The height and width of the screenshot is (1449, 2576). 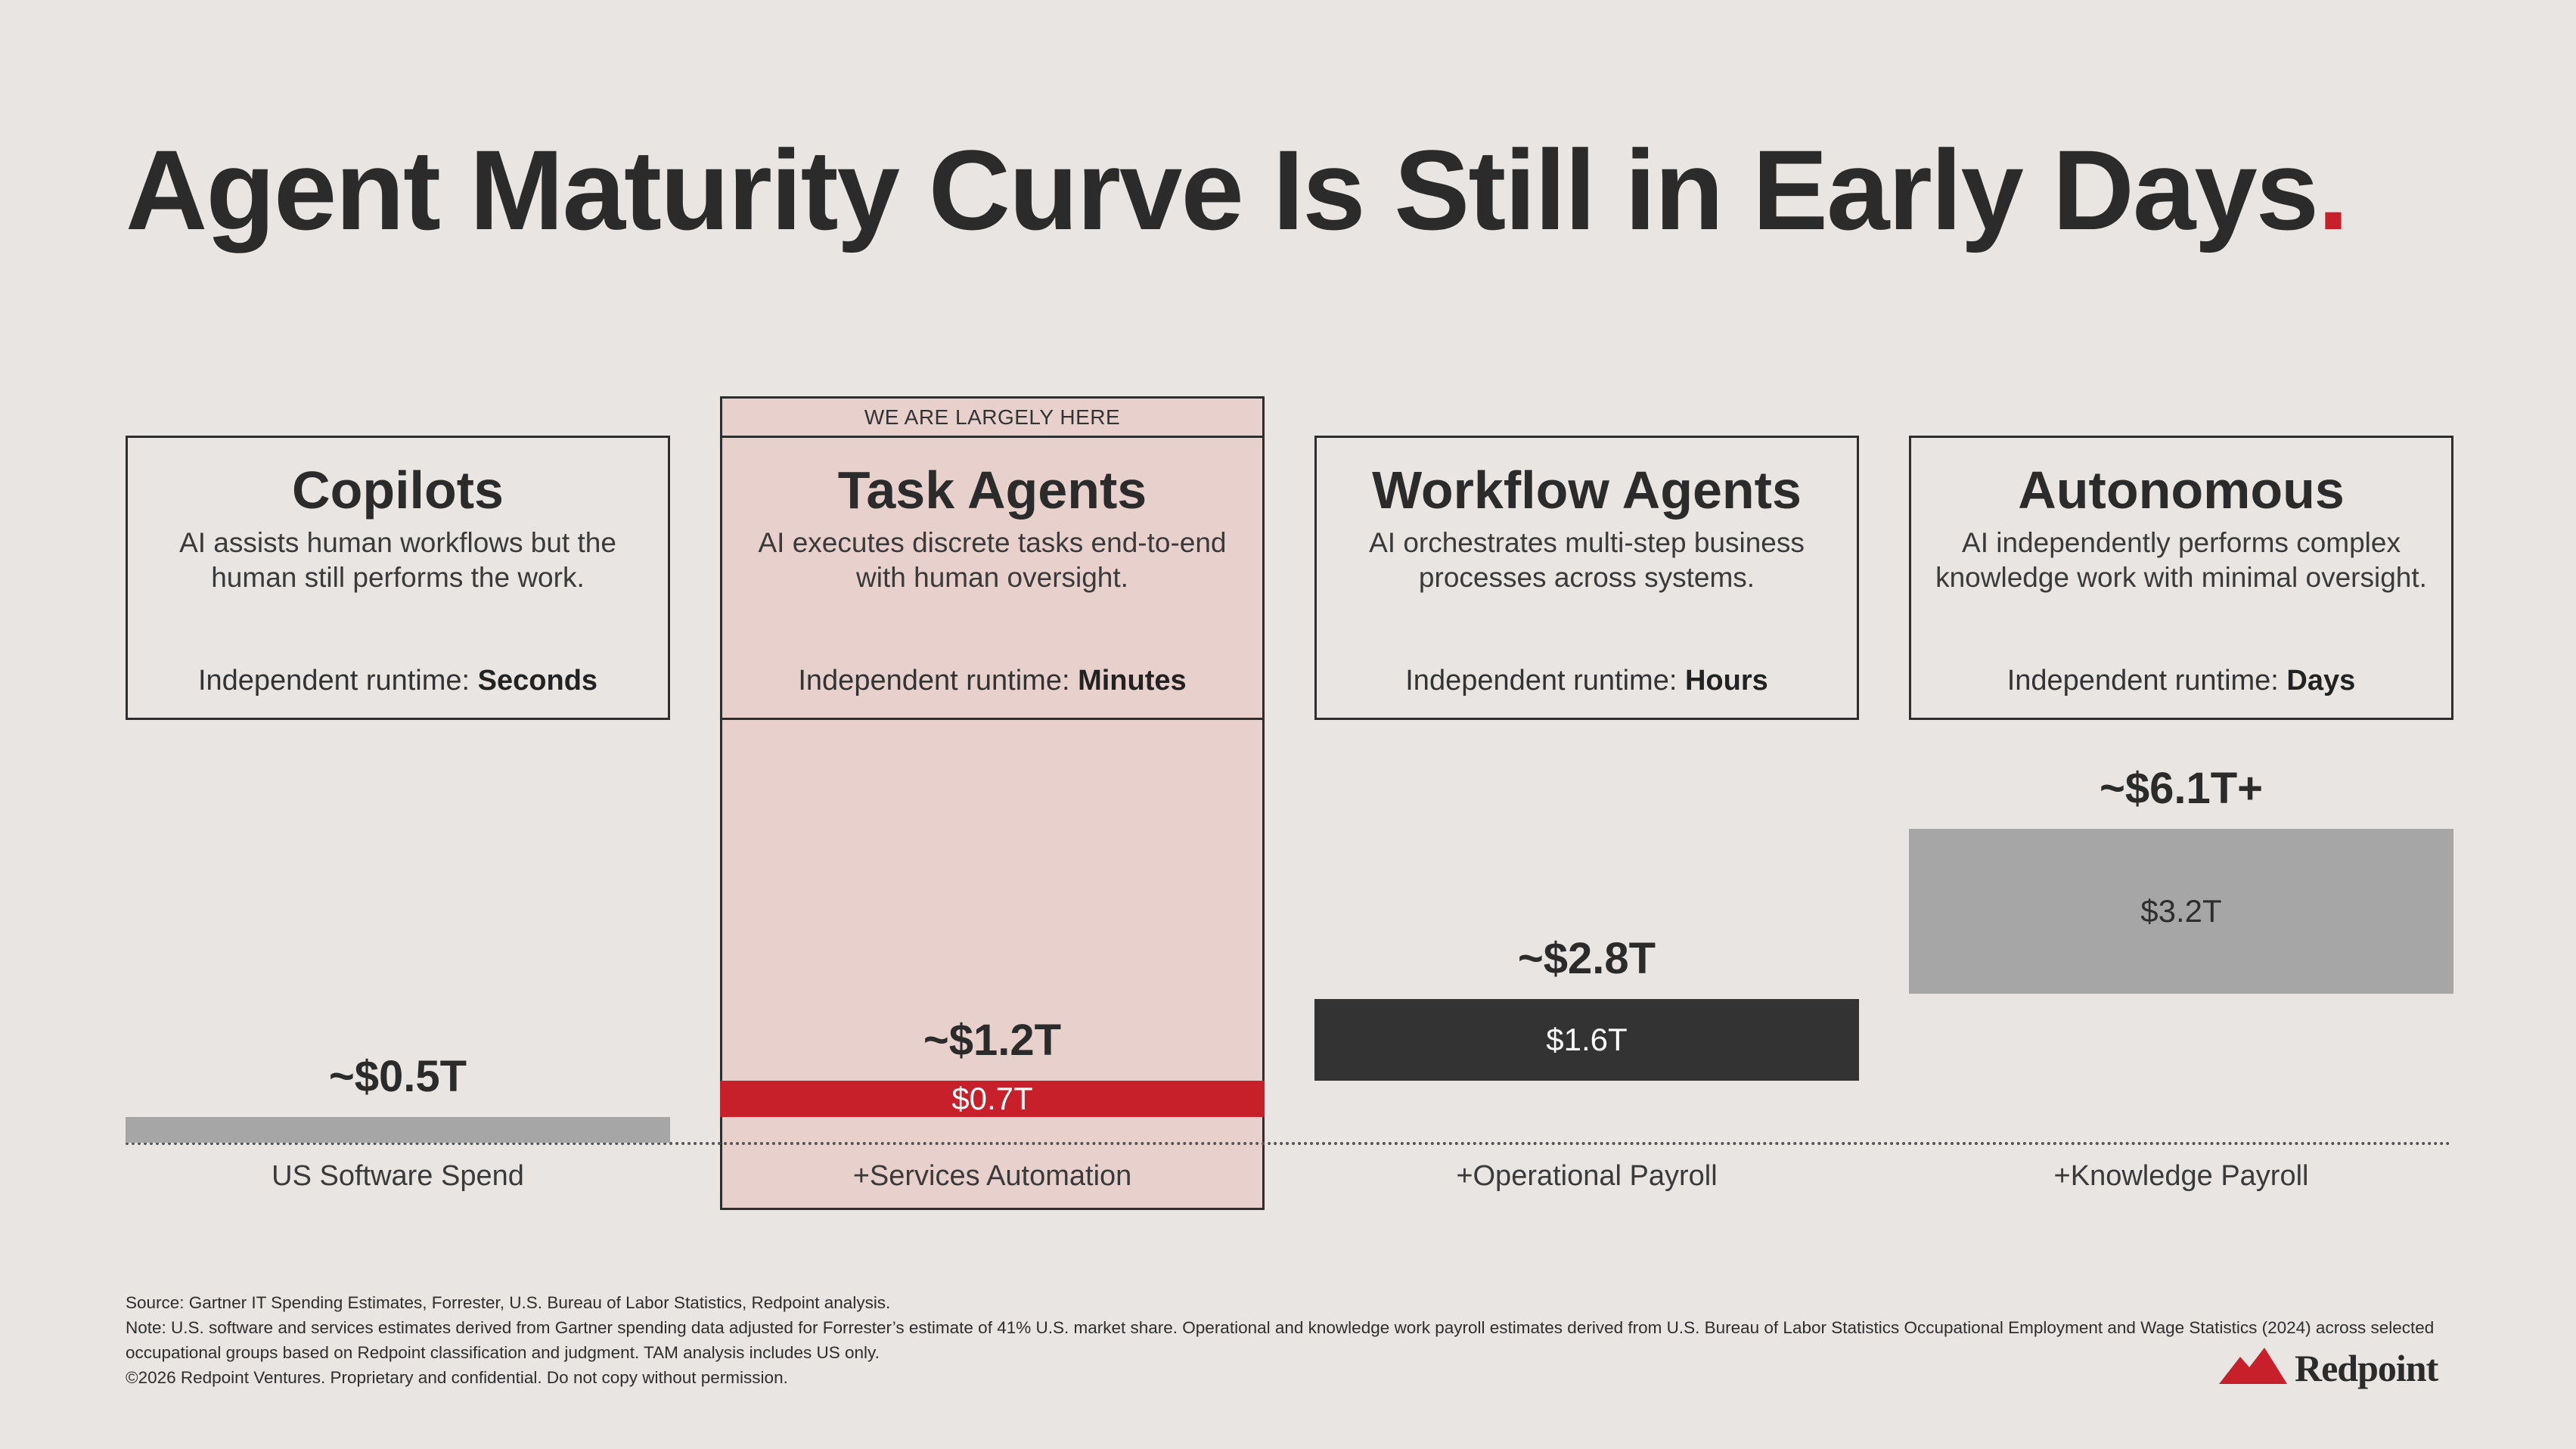 What do you see at coordinates (1289, 1143) in the screenshot?
I see `baseline-dotted` at bounding box center [1289, 1143].